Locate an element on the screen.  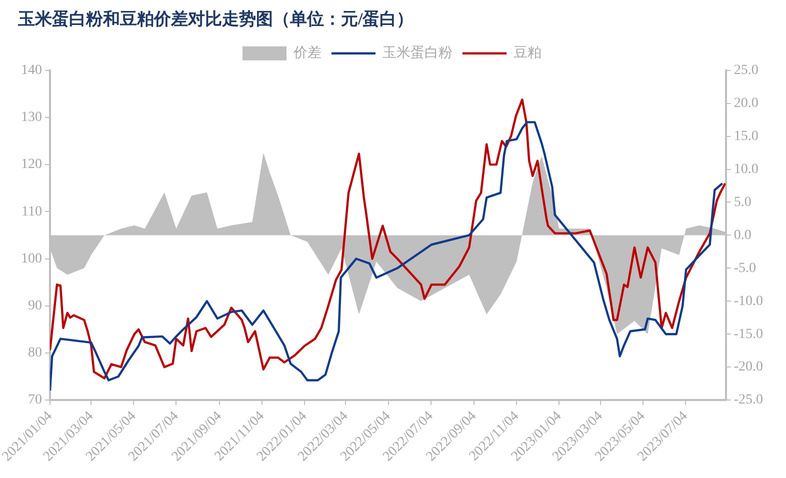
legend-label: 豆粕 is located at coordinates (528, 53).